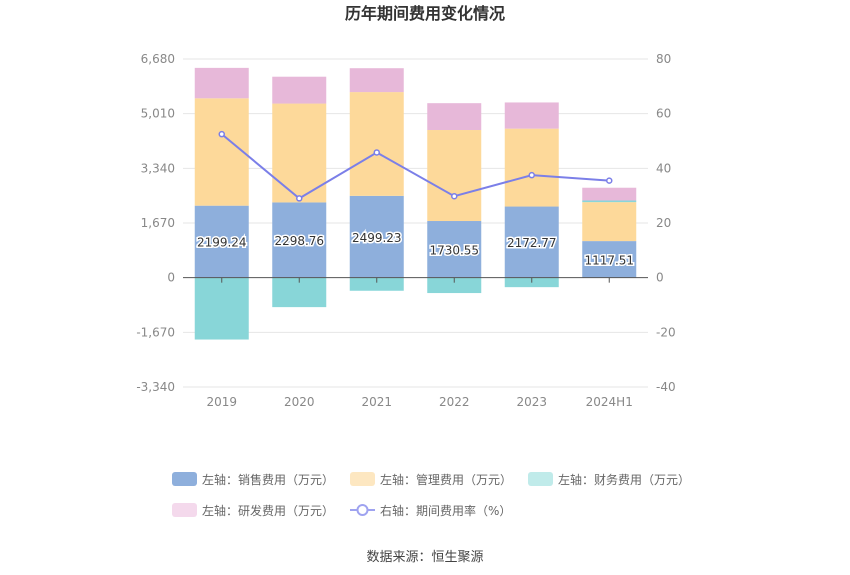  What do you see at coordinates (446, 479) in the screenshot?
I see `legend-label-admin: 左轴：管理费用（万元）` at bounding box center [446, 479].